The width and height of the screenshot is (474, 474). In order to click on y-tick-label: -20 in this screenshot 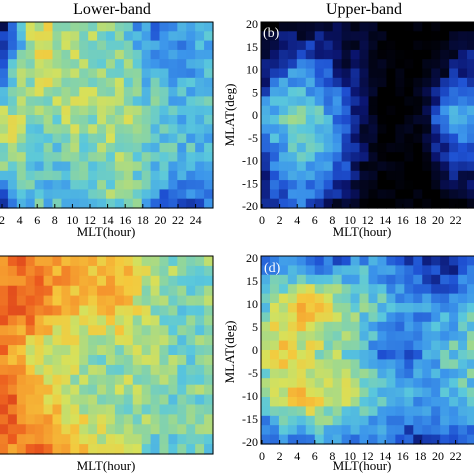, I will do `click(250, 206)`.